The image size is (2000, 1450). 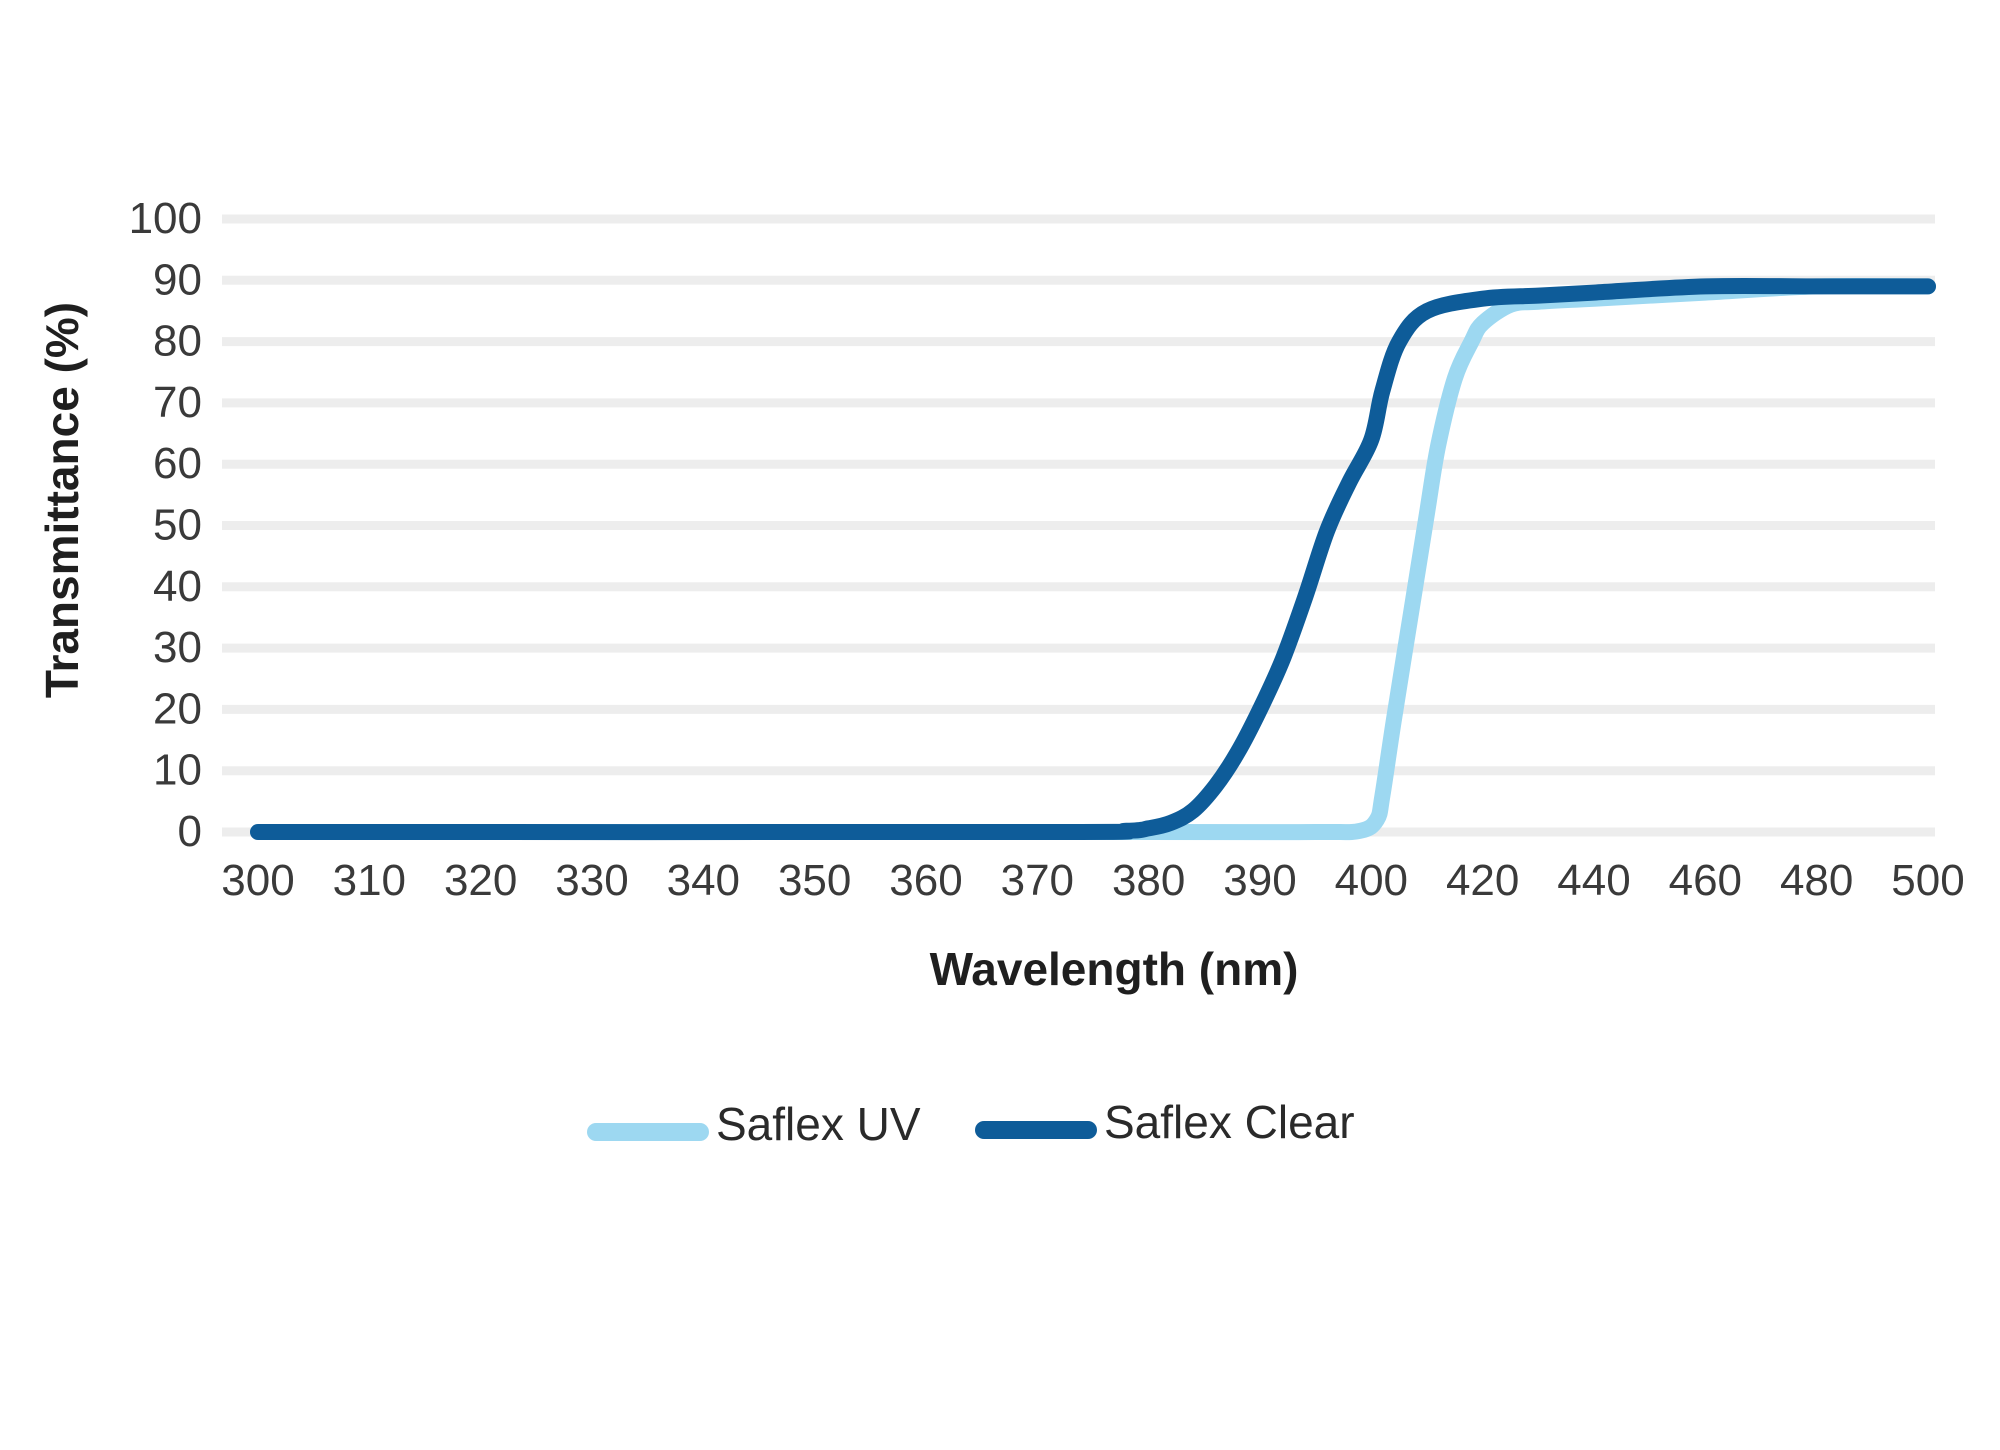 I want to click on x-tick-label: 390, so click(x=1259, y=880).